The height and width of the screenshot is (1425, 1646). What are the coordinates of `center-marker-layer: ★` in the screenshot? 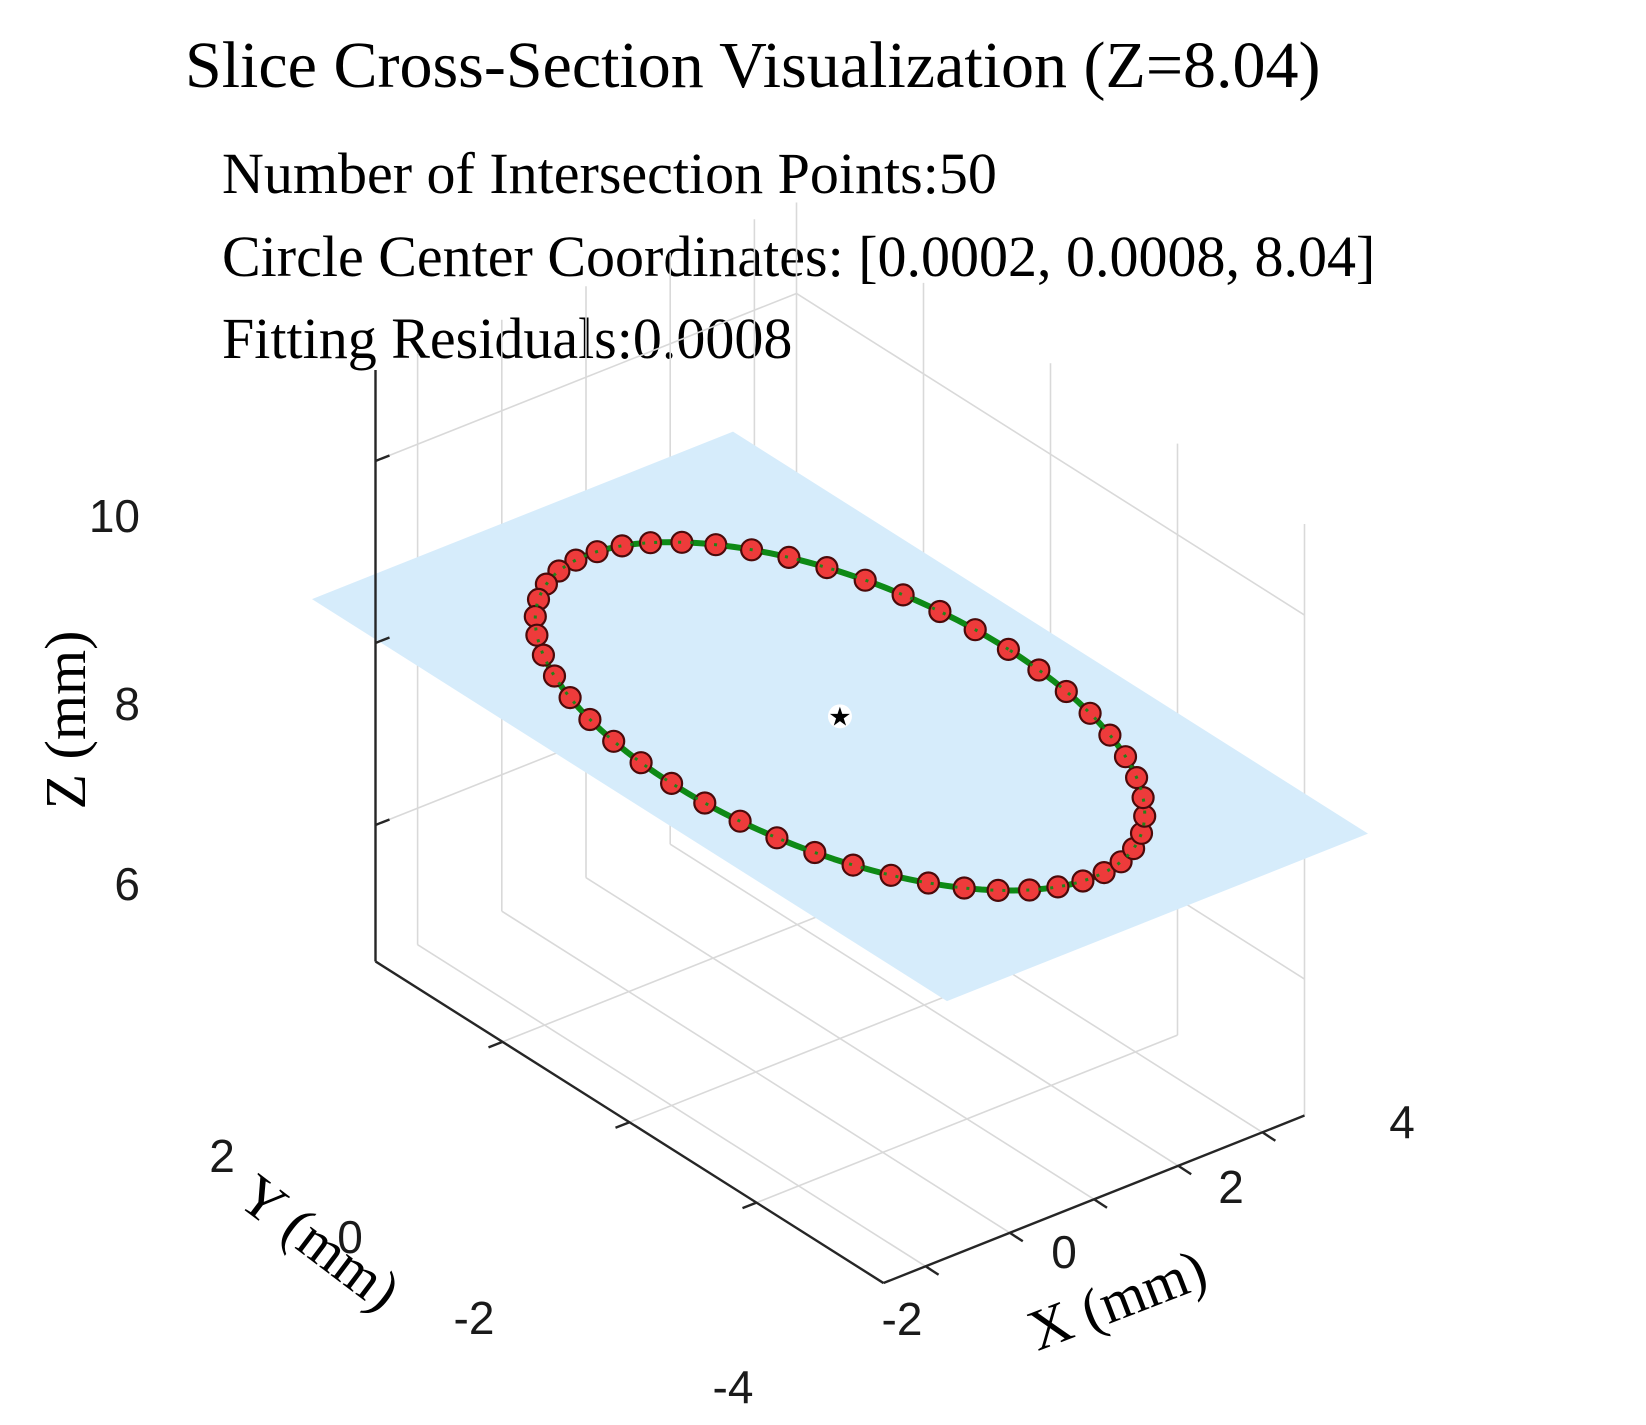 It's located at (839, 717).